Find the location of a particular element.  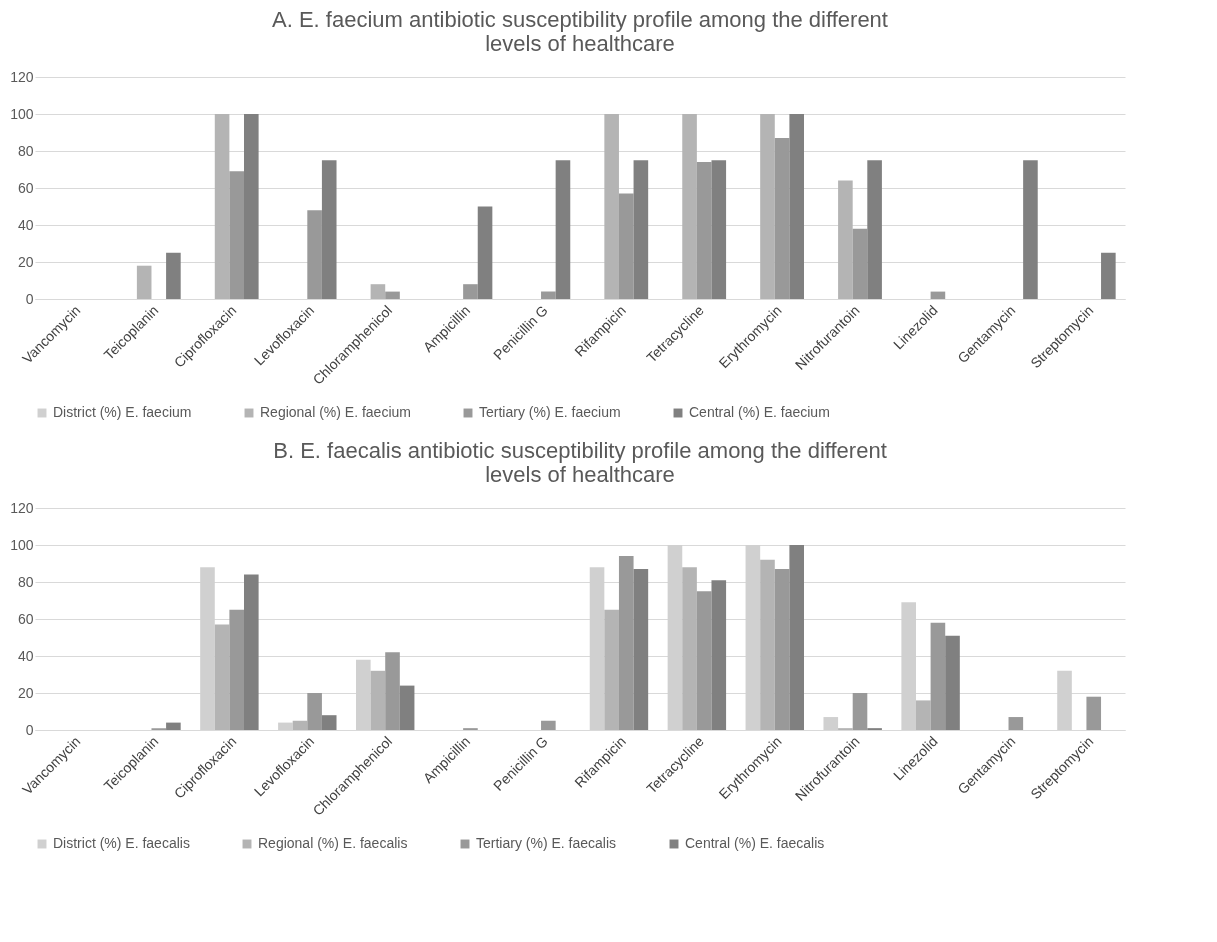

legend-label: Regional (%) E. faecalis is located at coordinates (333, 843).